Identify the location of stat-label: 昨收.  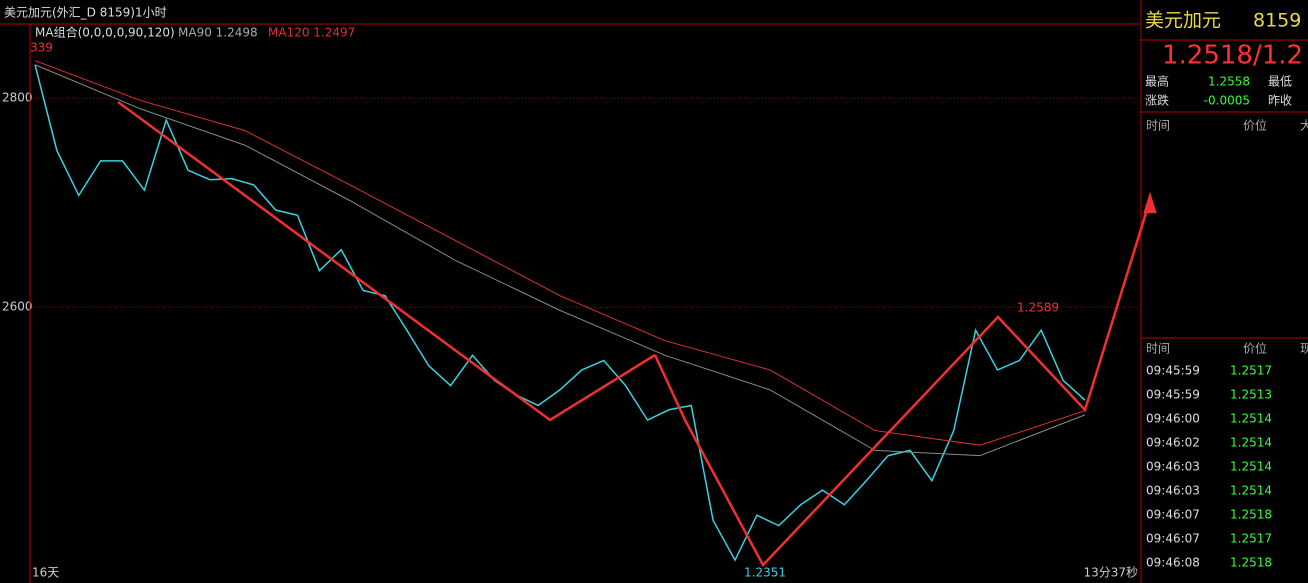
(1280, 101).